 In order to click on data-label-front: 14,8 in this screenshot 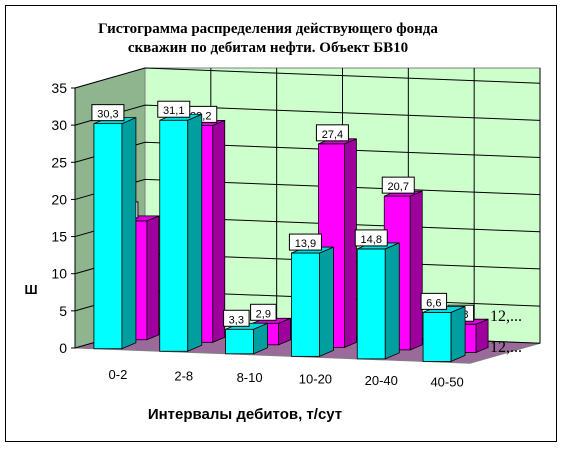, I will do `click(371, 240)`.